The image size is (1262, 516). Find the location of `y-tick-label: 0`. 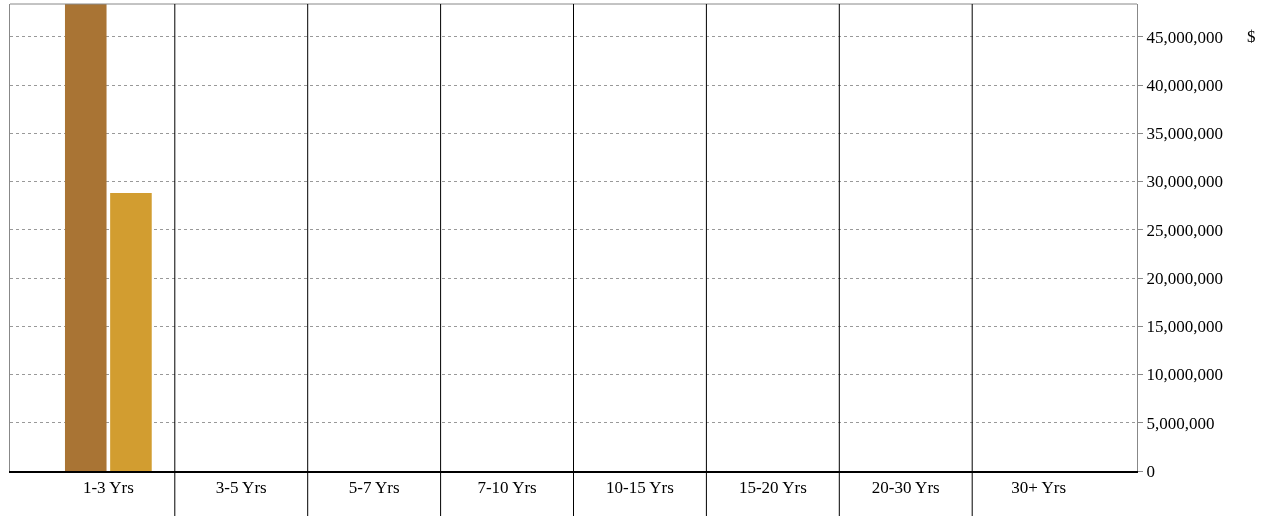

y-tick-label: 0 is located at coordinates (1150, 471).